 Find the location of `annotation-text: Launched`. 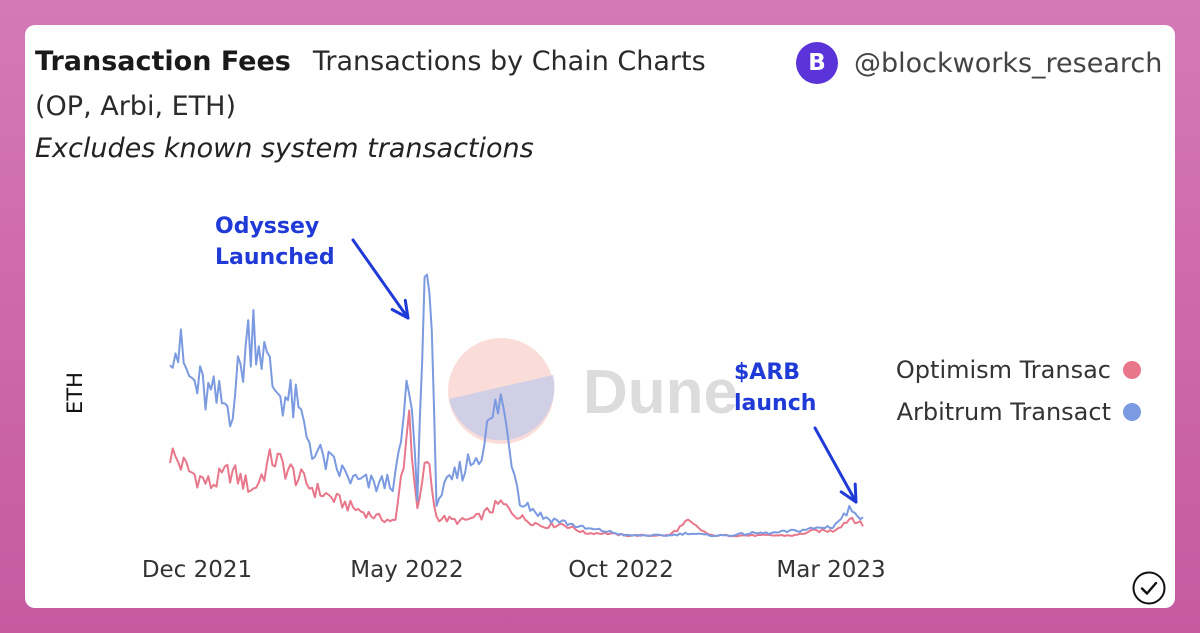

annotation-text: Launched is located at coordinates (275, 257).